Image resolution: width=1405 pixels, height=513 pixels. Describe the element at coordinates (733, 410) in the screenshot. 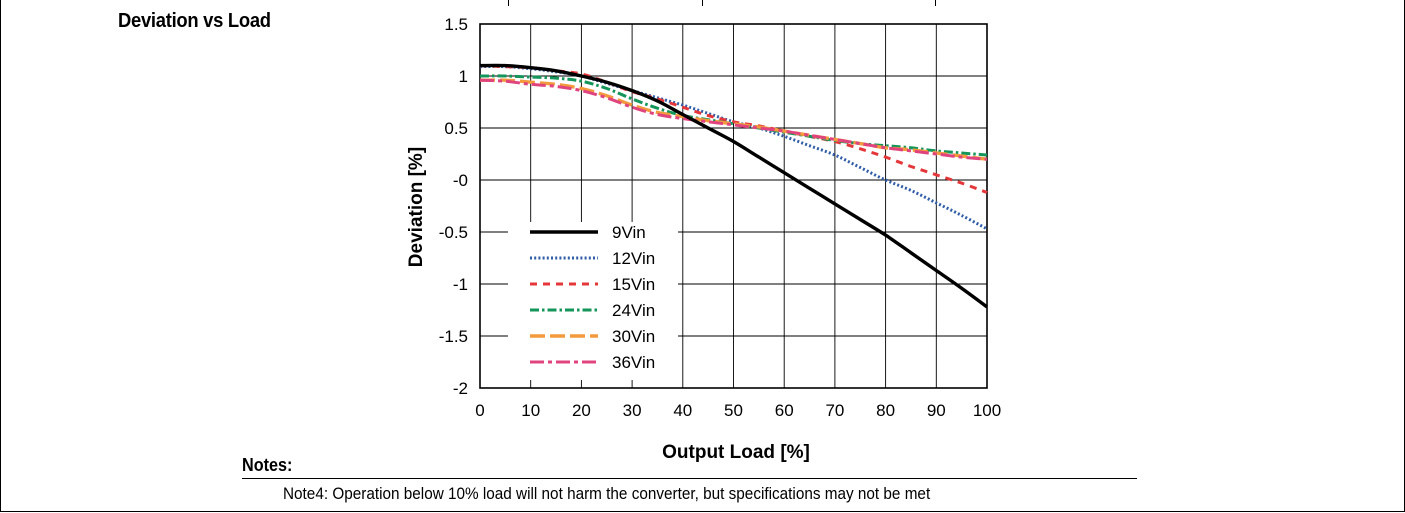

I see `x-tick-label: 50` at that location.